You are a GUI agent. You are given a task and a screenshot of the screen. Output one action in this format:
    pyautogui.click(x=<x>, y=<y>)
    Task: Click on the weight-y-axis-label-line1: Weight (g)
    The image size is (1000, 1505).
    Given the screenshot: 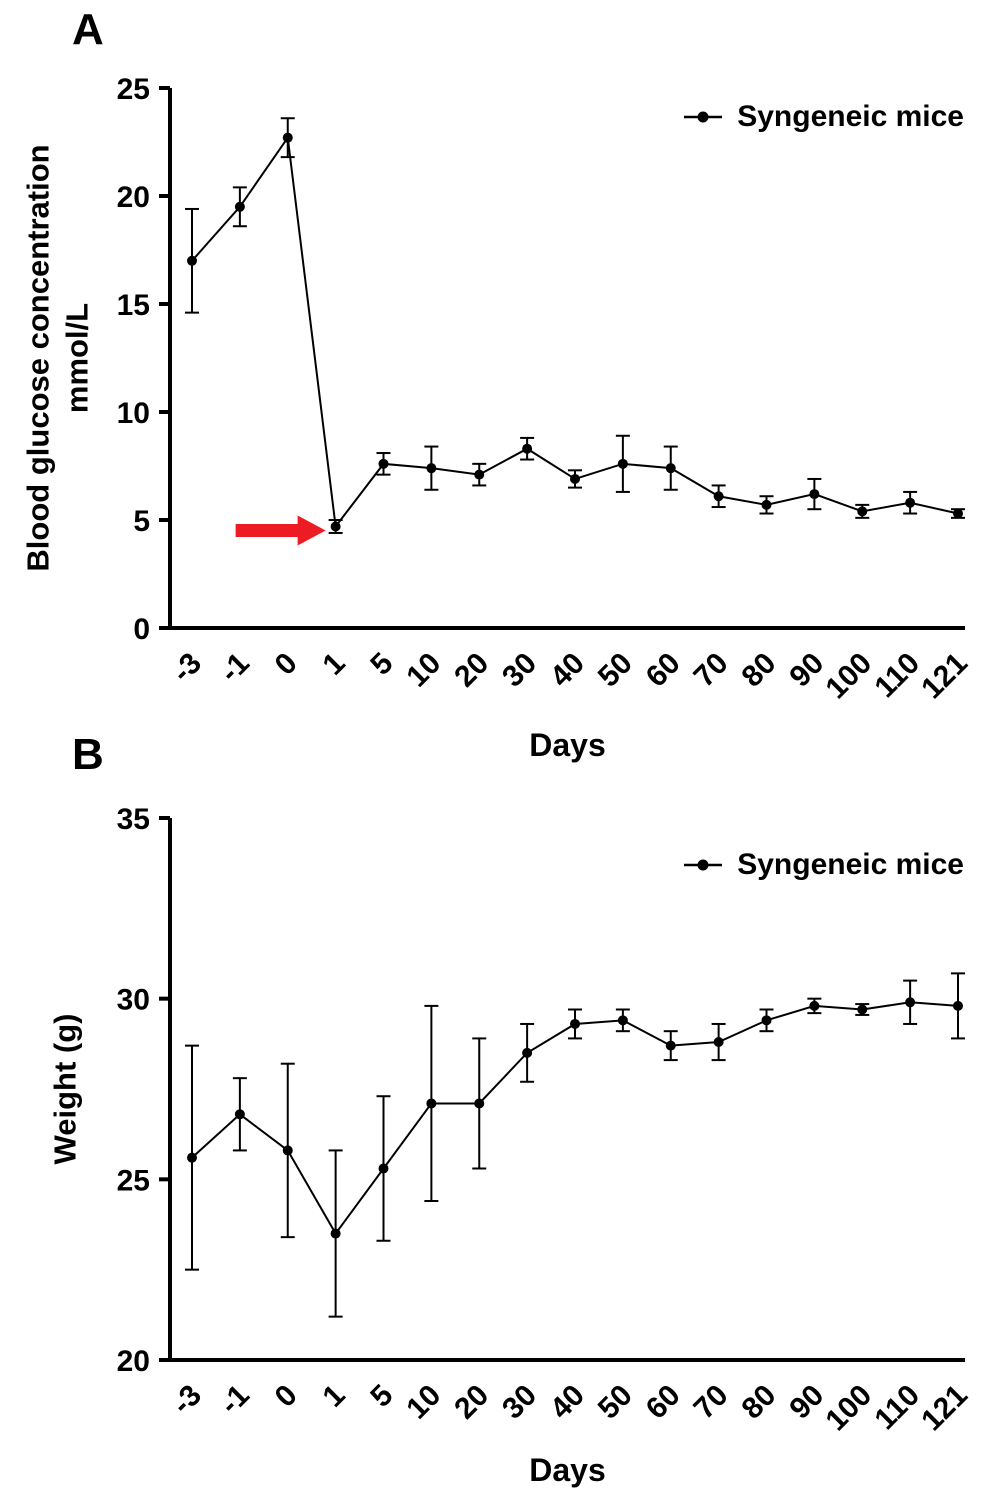 What is the action you would take?
    pyautogui.click(x=65, y=1089)
    